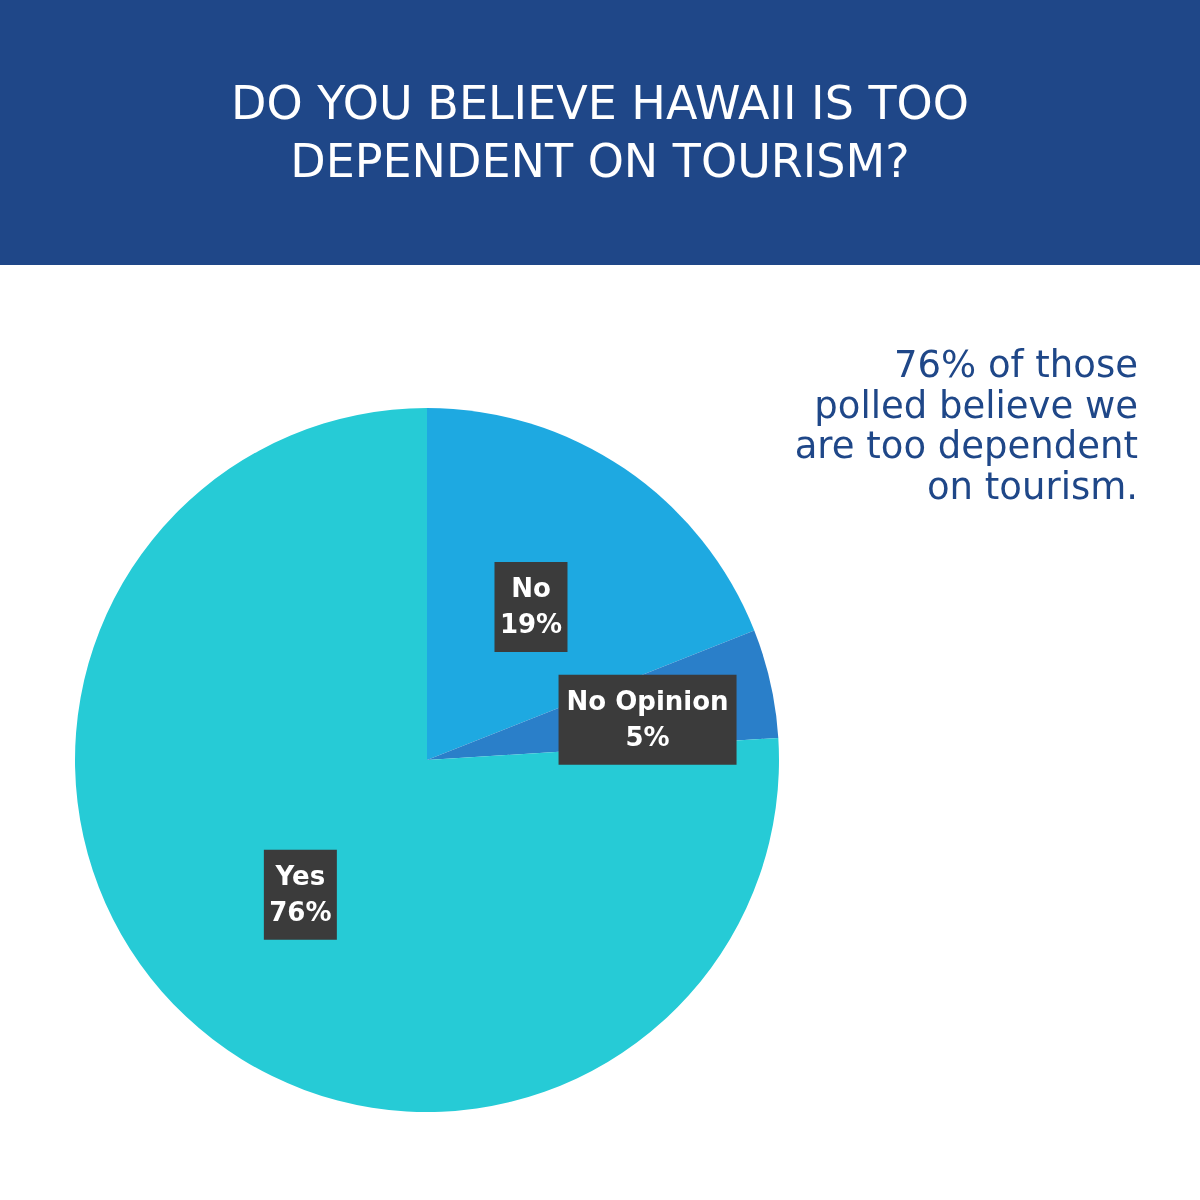  Describe the element at coordinates (965, 426) in the screenshot. I see `text: 76% of those polled believe we are too dependent on tourism.` at that location.